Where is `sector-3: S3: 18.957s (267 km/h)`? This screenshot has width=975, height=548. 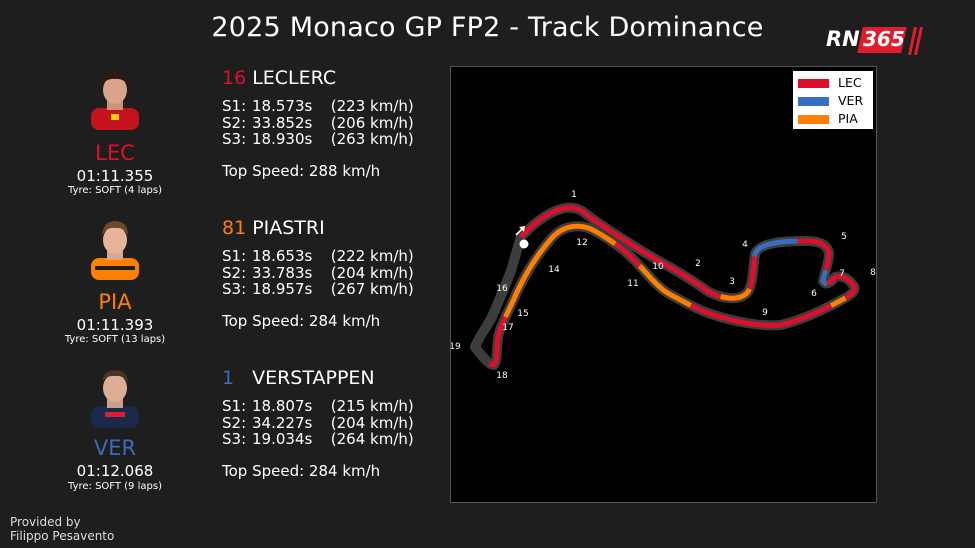
sector-3: S3: 18.957s (267 km/h) is located at coordinates (337, 289).